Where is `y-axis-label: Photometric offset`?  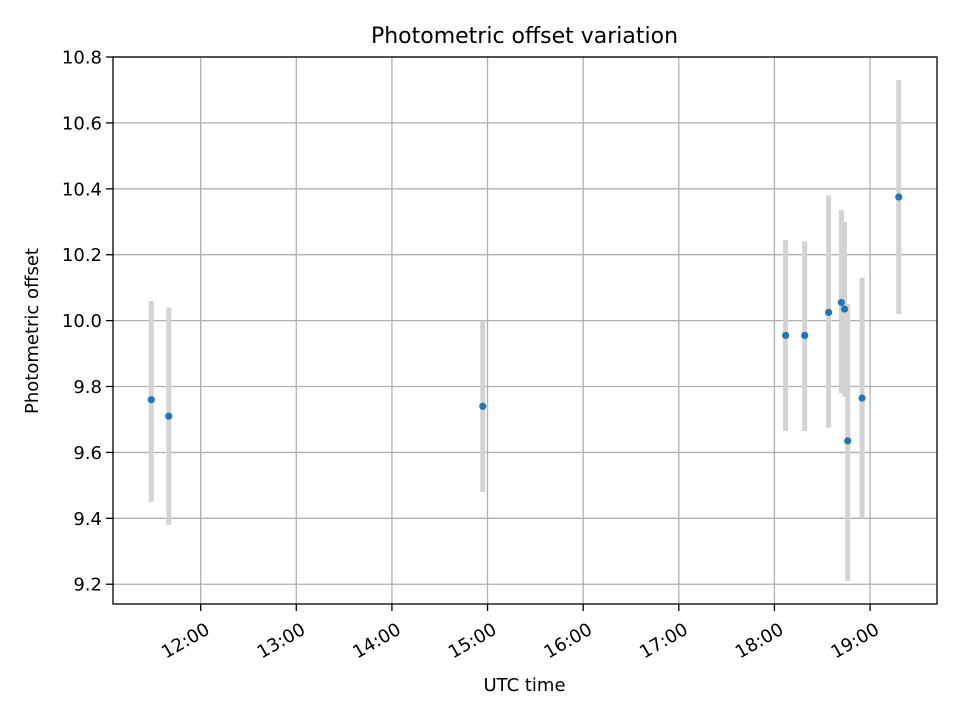
y-axis-label: Photometric offset is located at coordinates (32, 331).